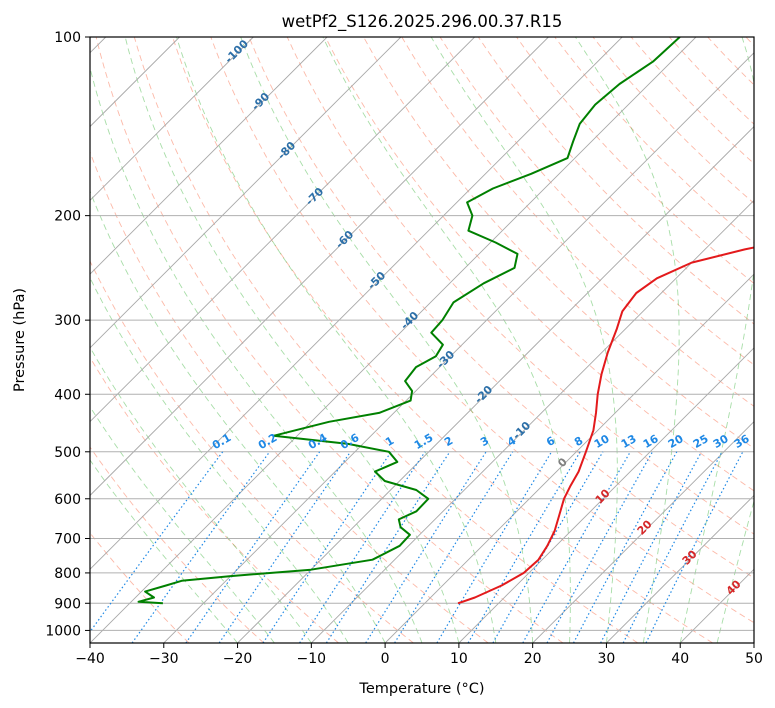 This screenshot has height=708, width=775. Describe the element at coordinates (754, 659) in the screenshot. I see `x-tick-label: 50` at that location.